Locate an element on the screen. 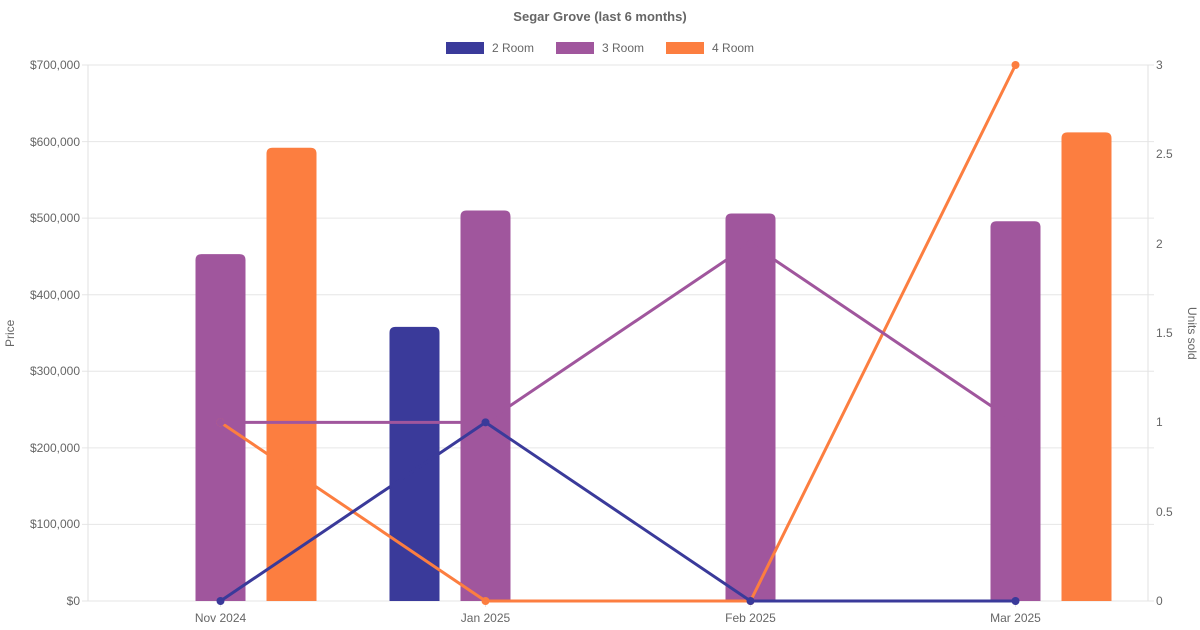  y-tick-left: $100,000 is located at coordinates (54, 524).